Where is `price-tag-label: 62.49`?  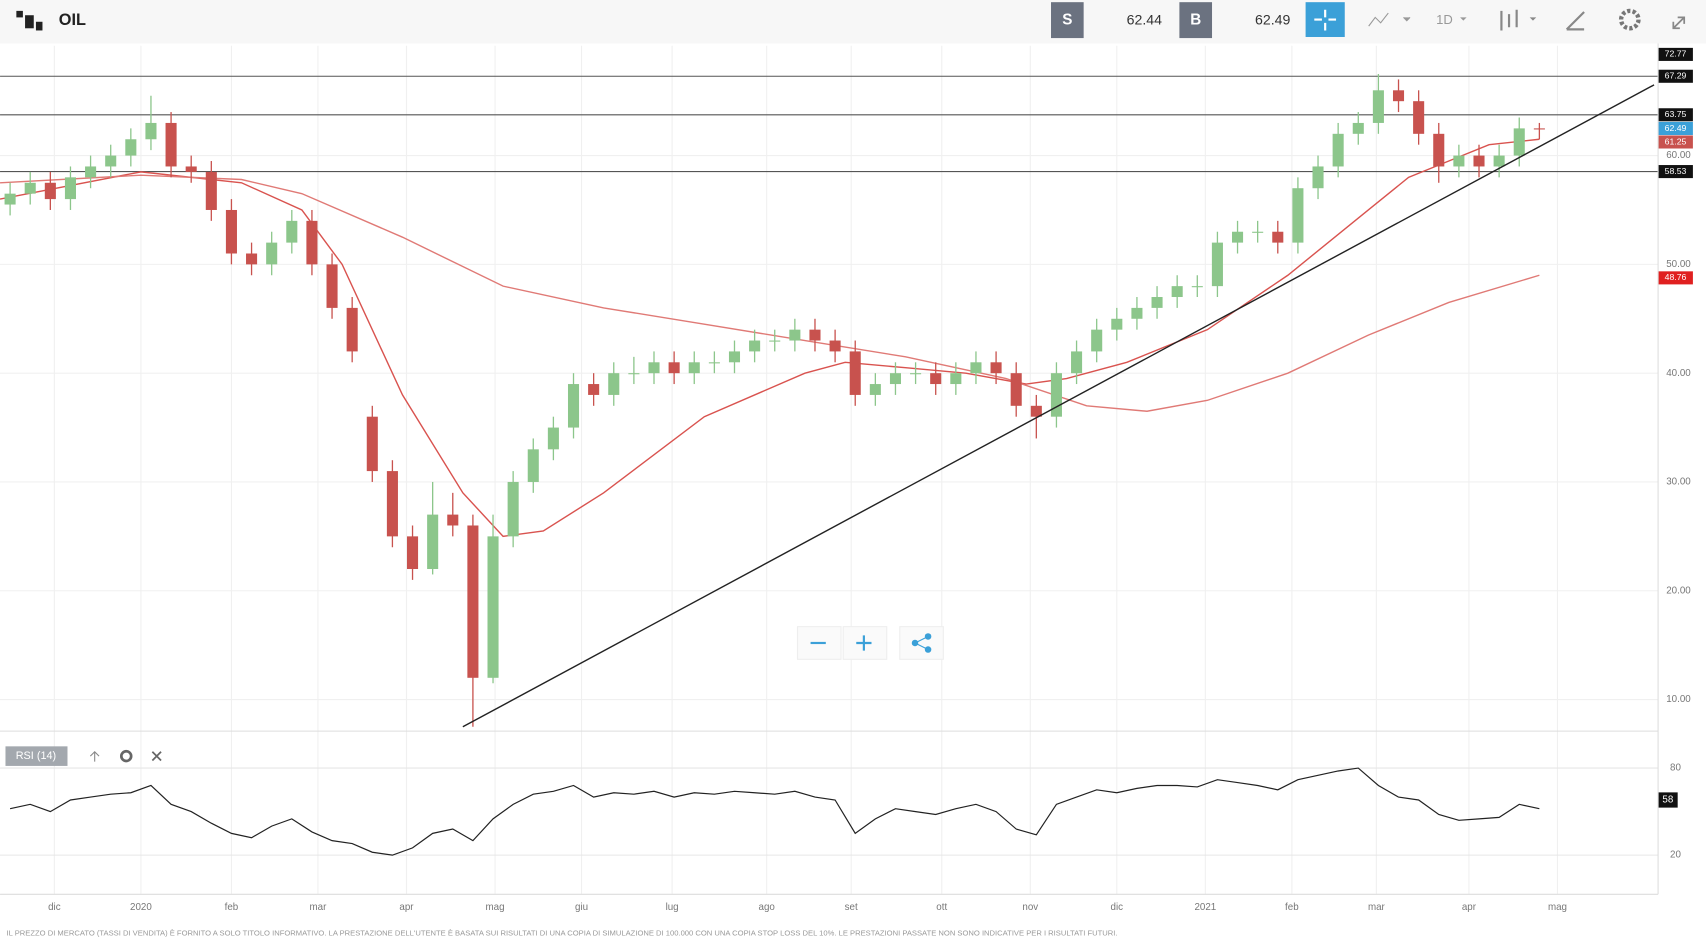
price-tag-label: 62.49 is located at coordinates (1676, 128).